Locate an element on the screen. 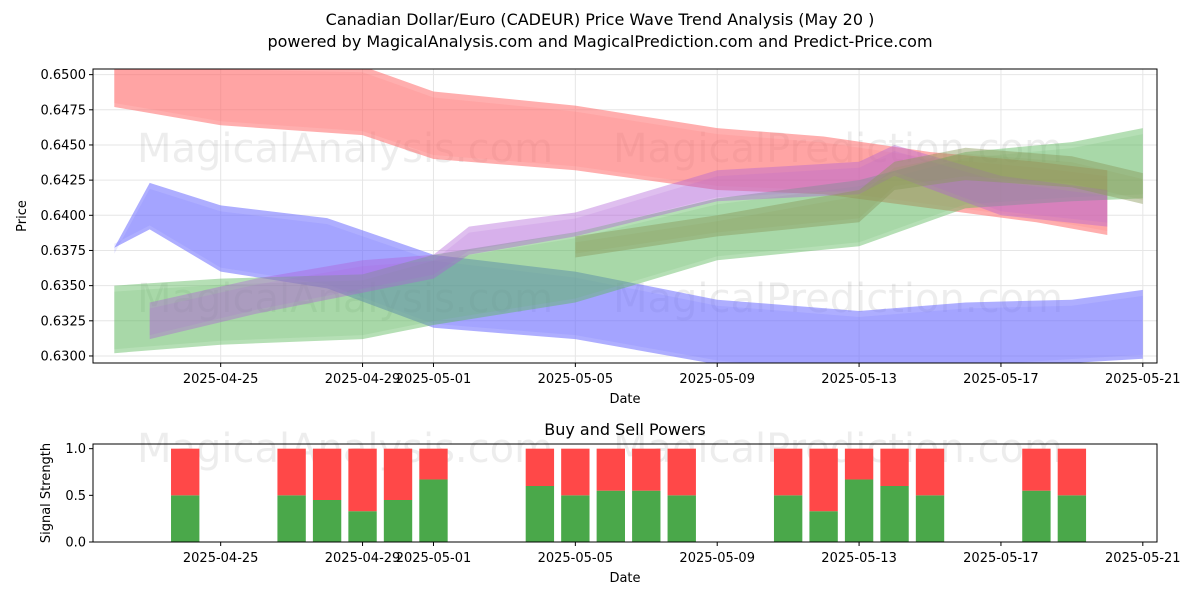  wave-band-olive-wave-late is located at coordinates (859, 202).